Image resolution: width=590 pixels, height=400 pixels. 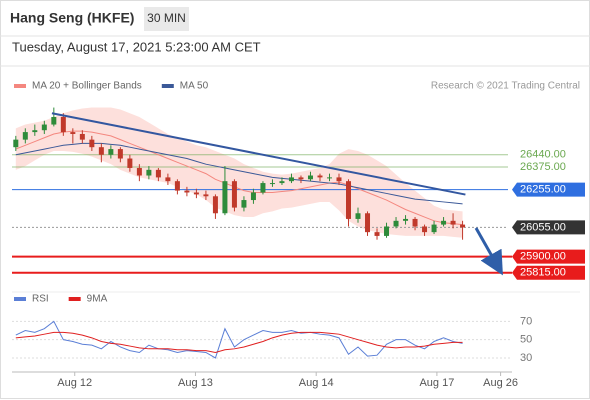 I want to click on timeframe: 30 MIN, so click(x=166, y=18).